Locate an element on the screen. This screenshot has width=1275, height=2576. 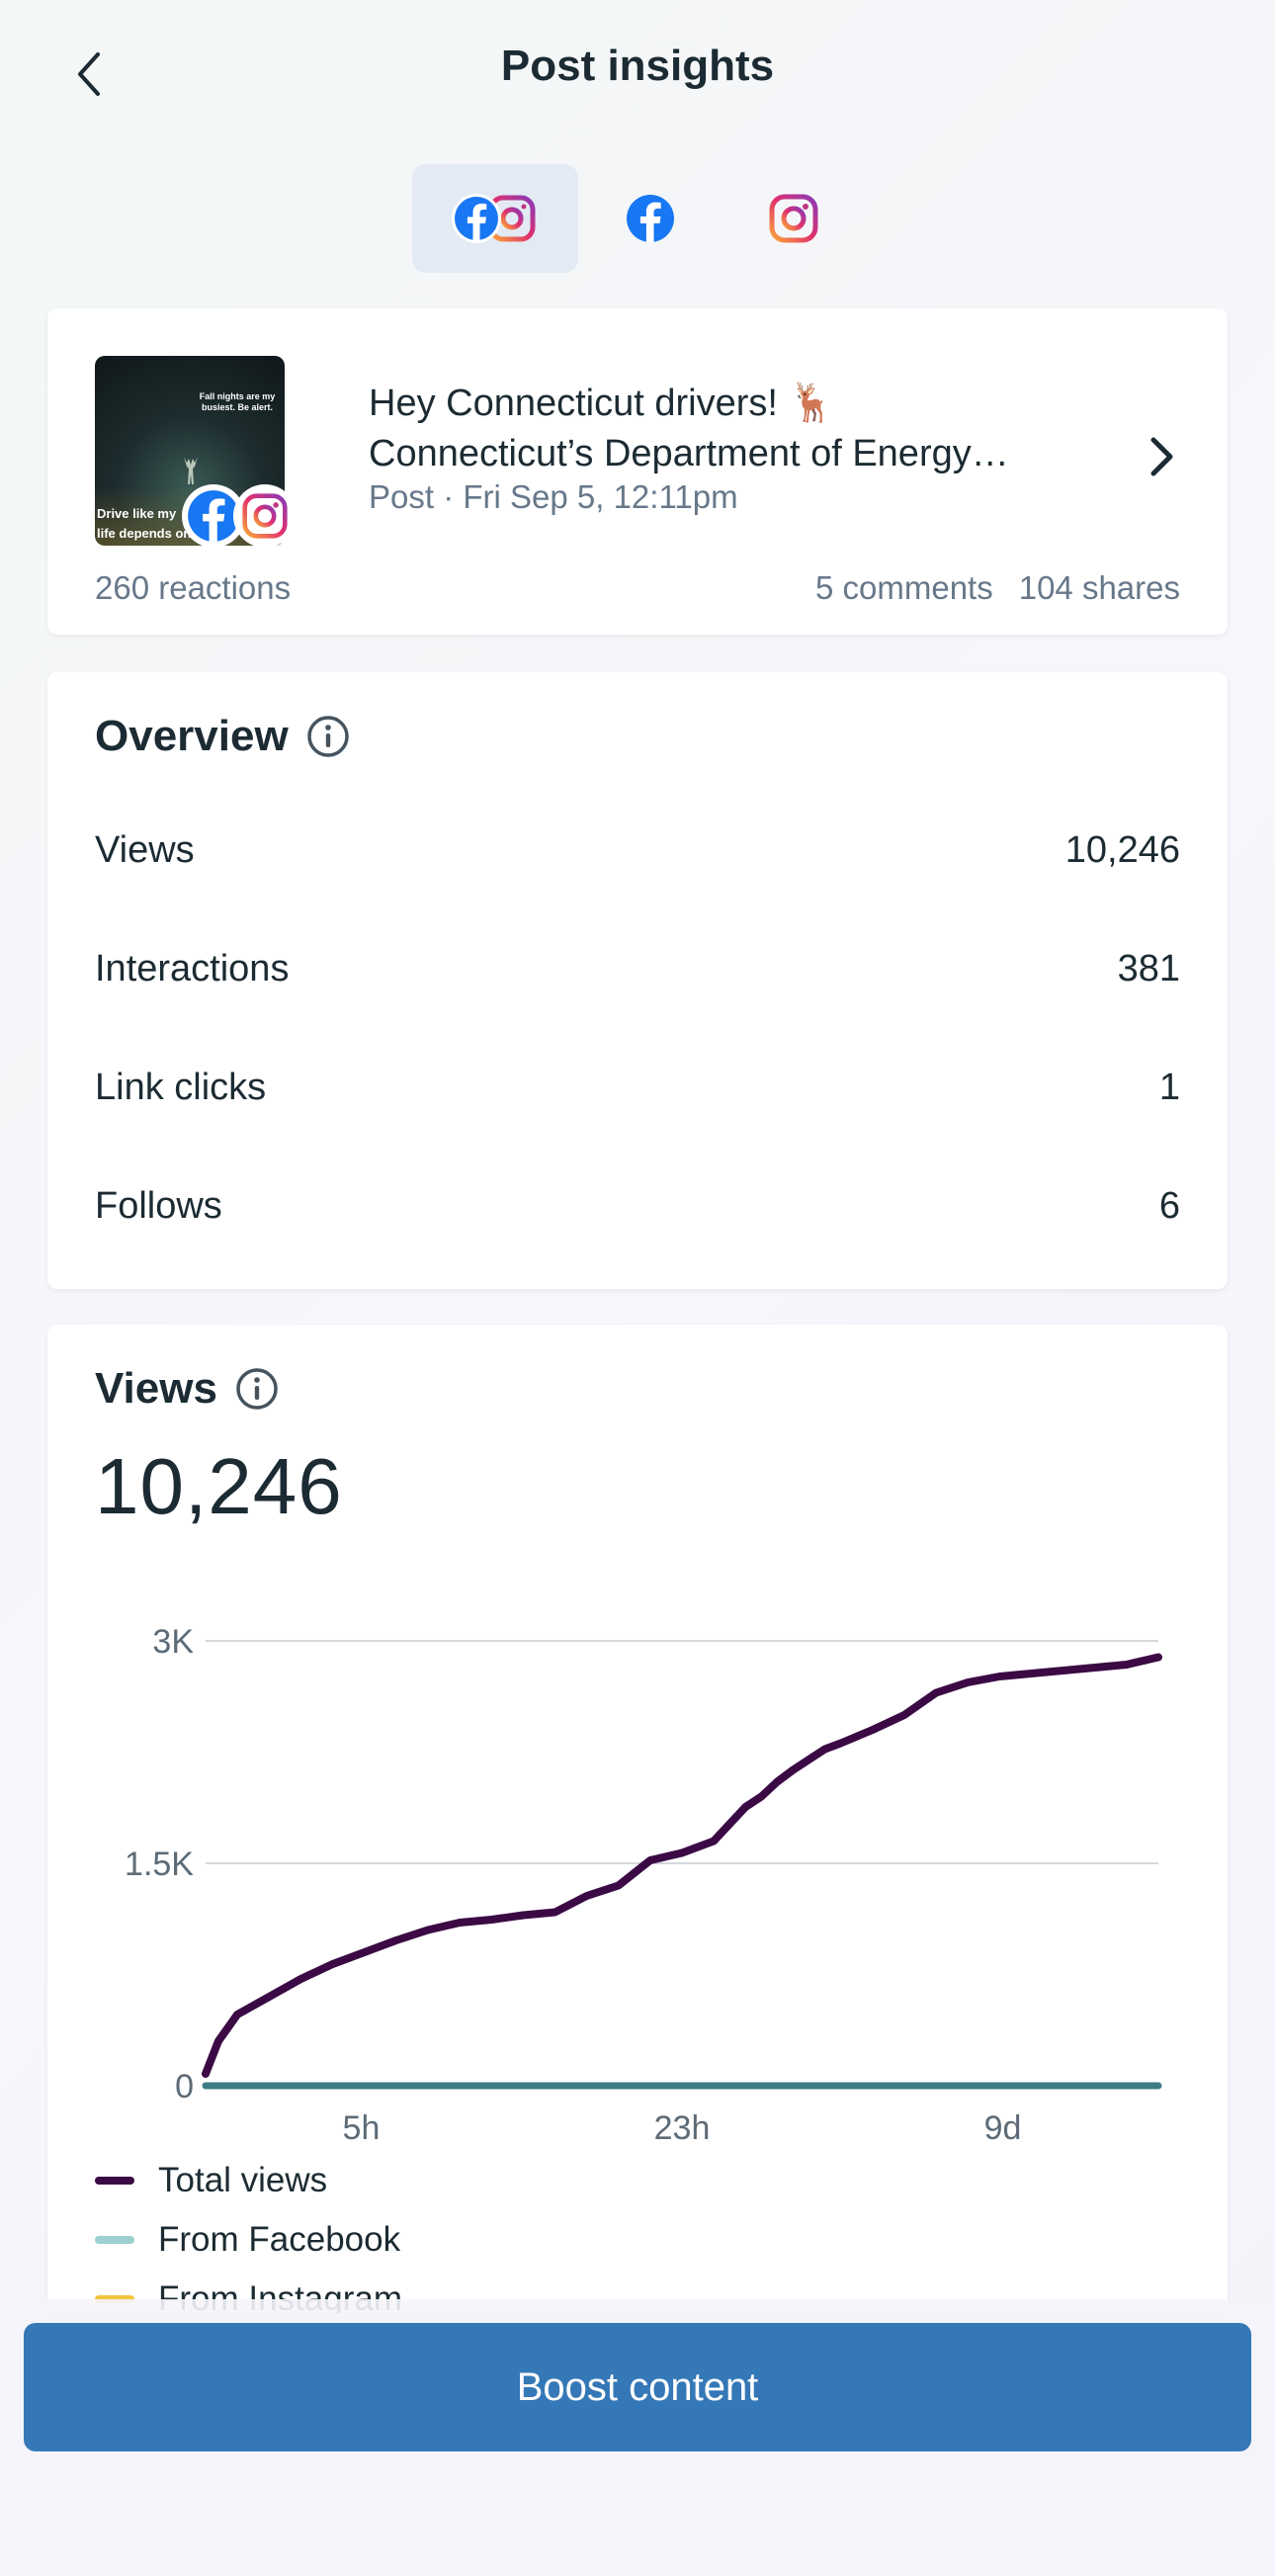
instagram-badge is located at coordinates (265, 516).